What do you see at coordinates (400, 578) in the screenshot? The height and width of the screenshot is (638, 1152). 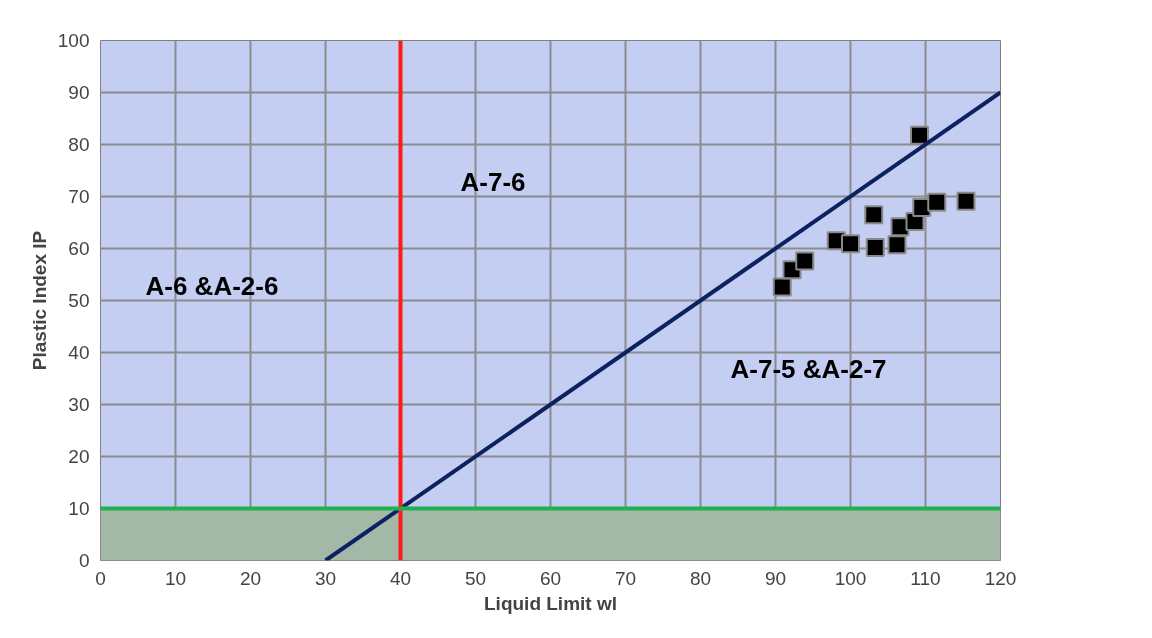 I see `x-tick-label: 40` at bounding box center [400, 578].